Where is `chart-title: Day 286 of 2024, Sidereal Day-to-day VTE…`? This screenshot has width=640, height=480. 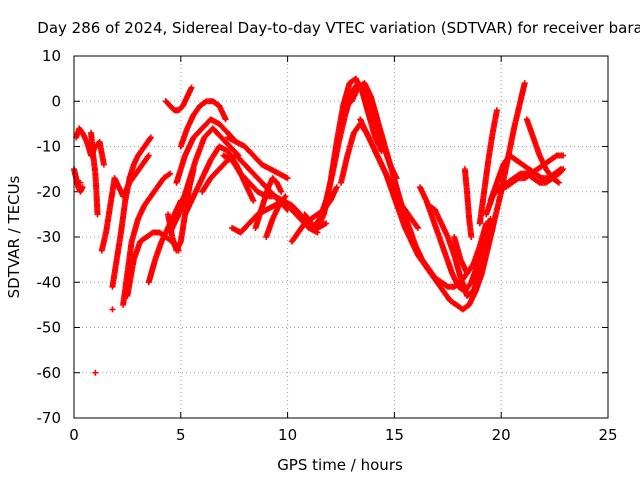
chart-title: Day 286 of 2024, Sidereal Day-to-day VTE… is located at coordinates (338, 28).